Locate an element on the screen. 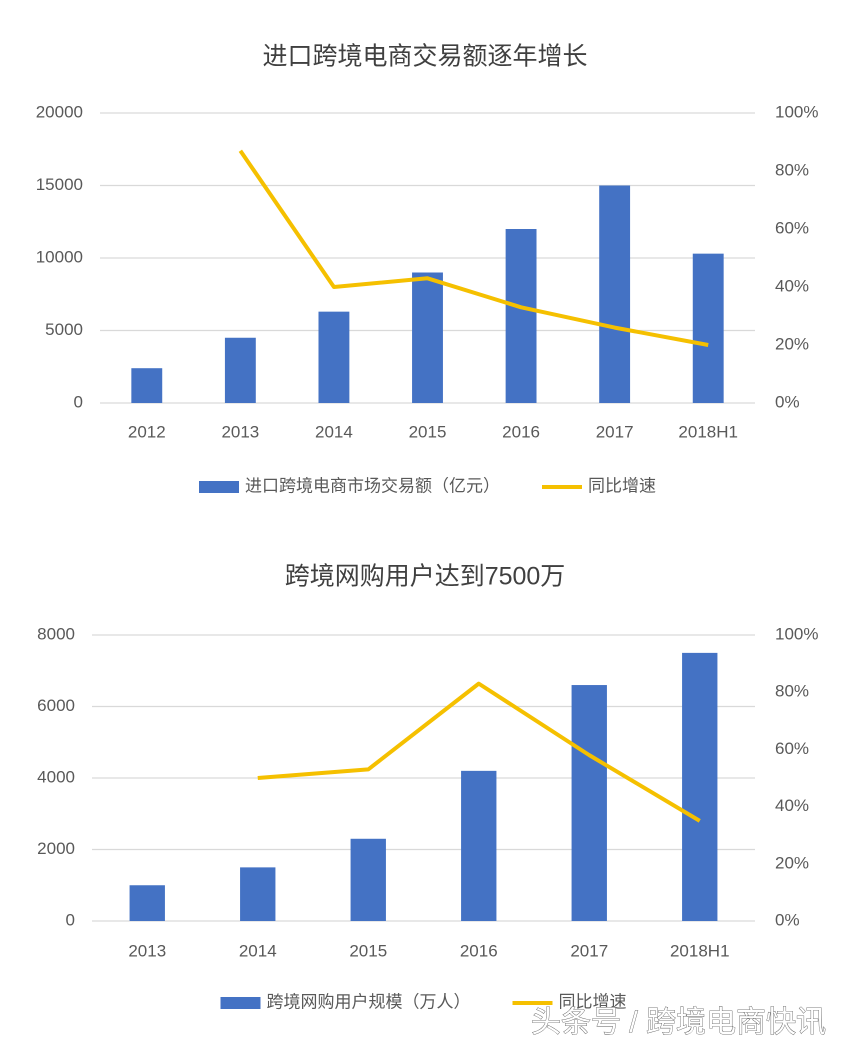 Image resolution: width=850 pixels, height=1056 pixels. y-tick-label: 20000 is located at coordinates (59, 111).